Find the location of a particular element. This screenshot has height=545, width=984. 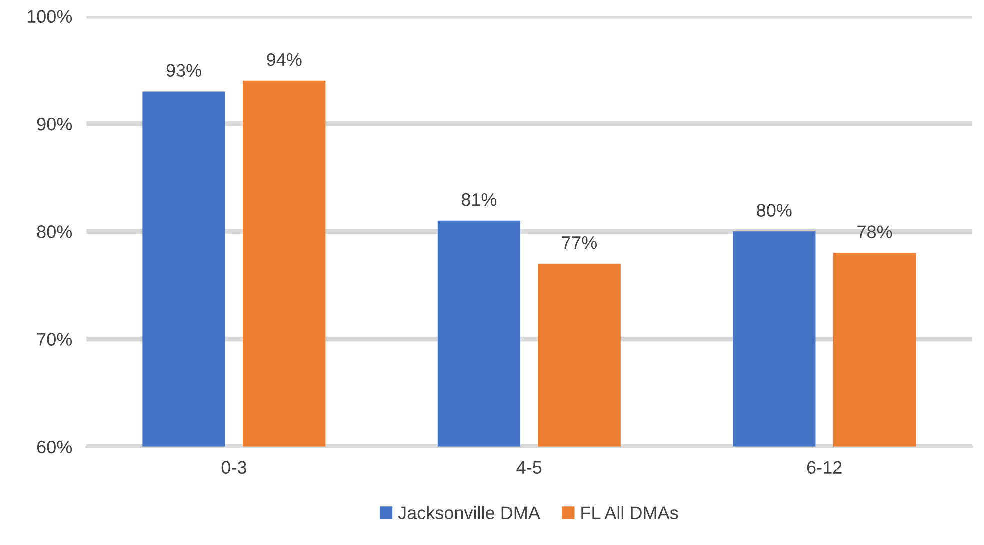

legend-label: Jacksonville DMA is located at coordinates (469, 513).